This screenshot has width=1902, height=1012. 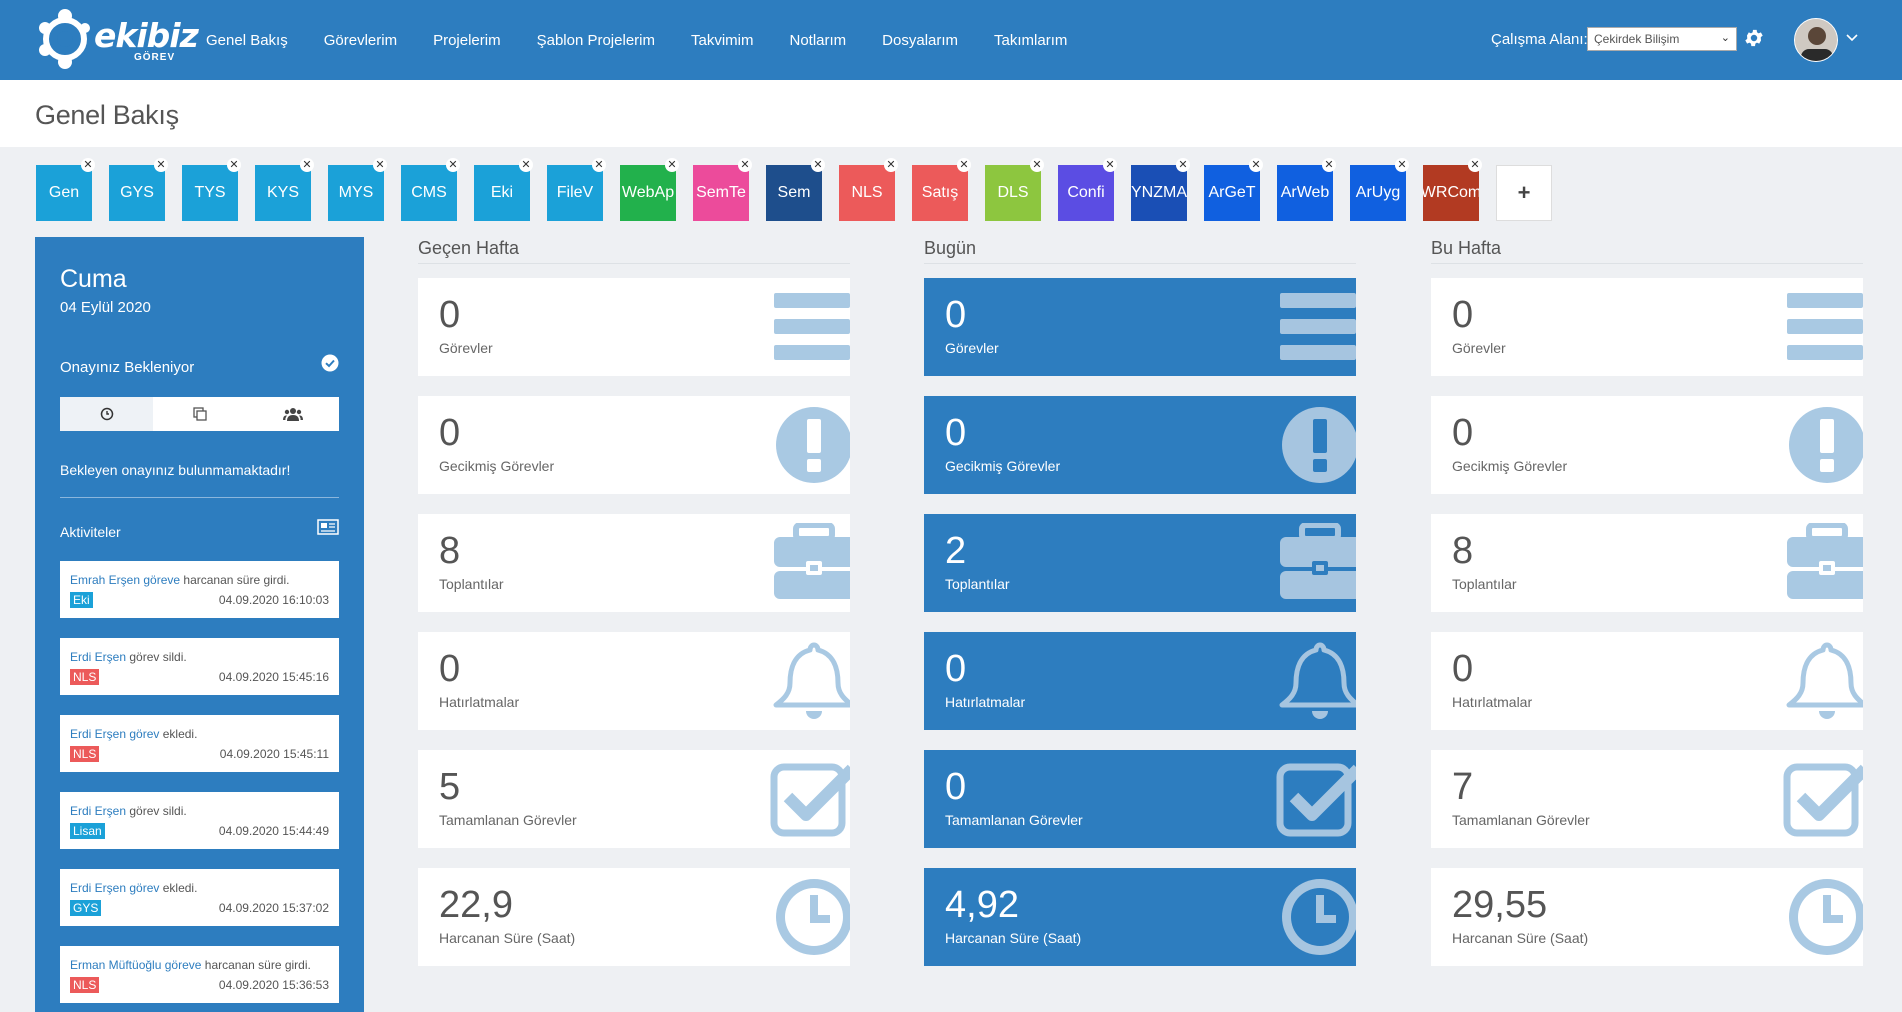 I want to click on project-tile: Gen ✕, so click(x=65, y=189).